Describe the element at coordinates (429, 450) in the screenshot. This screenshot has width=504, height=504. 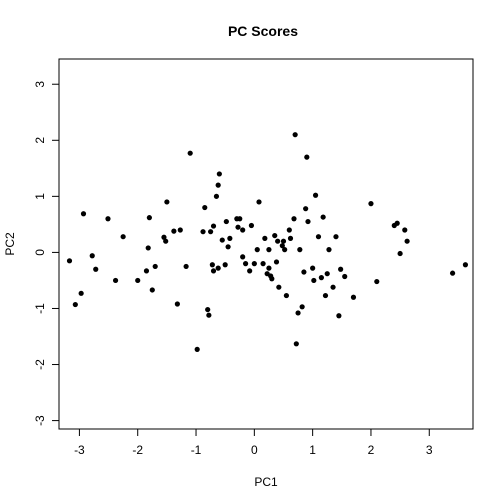
I see `x-tick-label: 3` at that location.